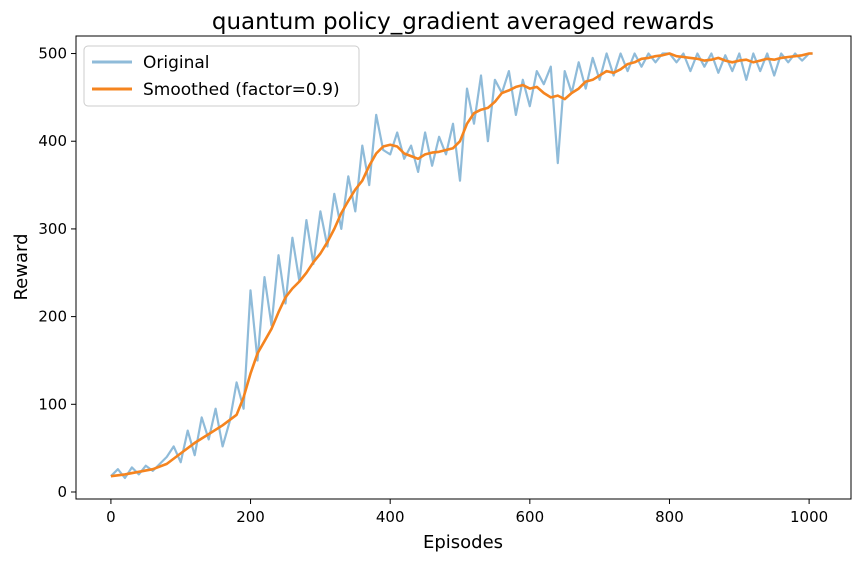  What do you see at coordinates (52, 141) in the screenshot?
I see `y-tick-label: 400` at bounding box center [52, 141].